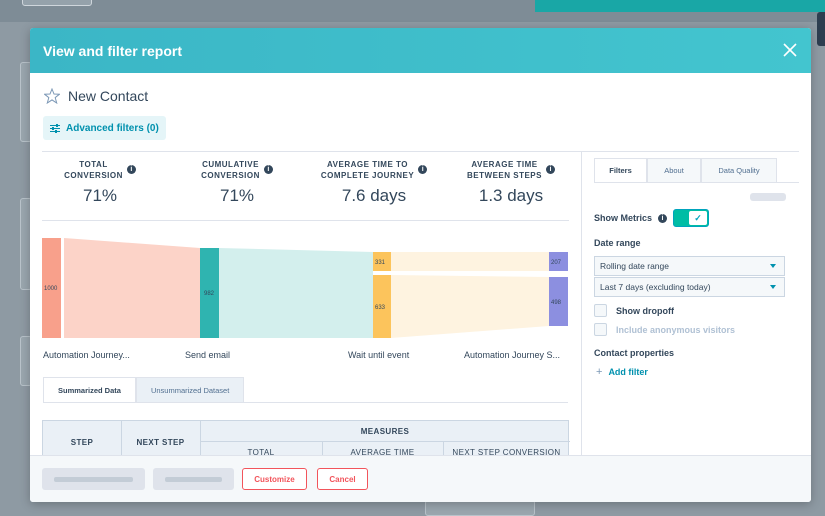  What do you see at coordinates (374, 195) in the screenshot?
I see `metric-value: 7.6 days` at bounding box center [374, 195].